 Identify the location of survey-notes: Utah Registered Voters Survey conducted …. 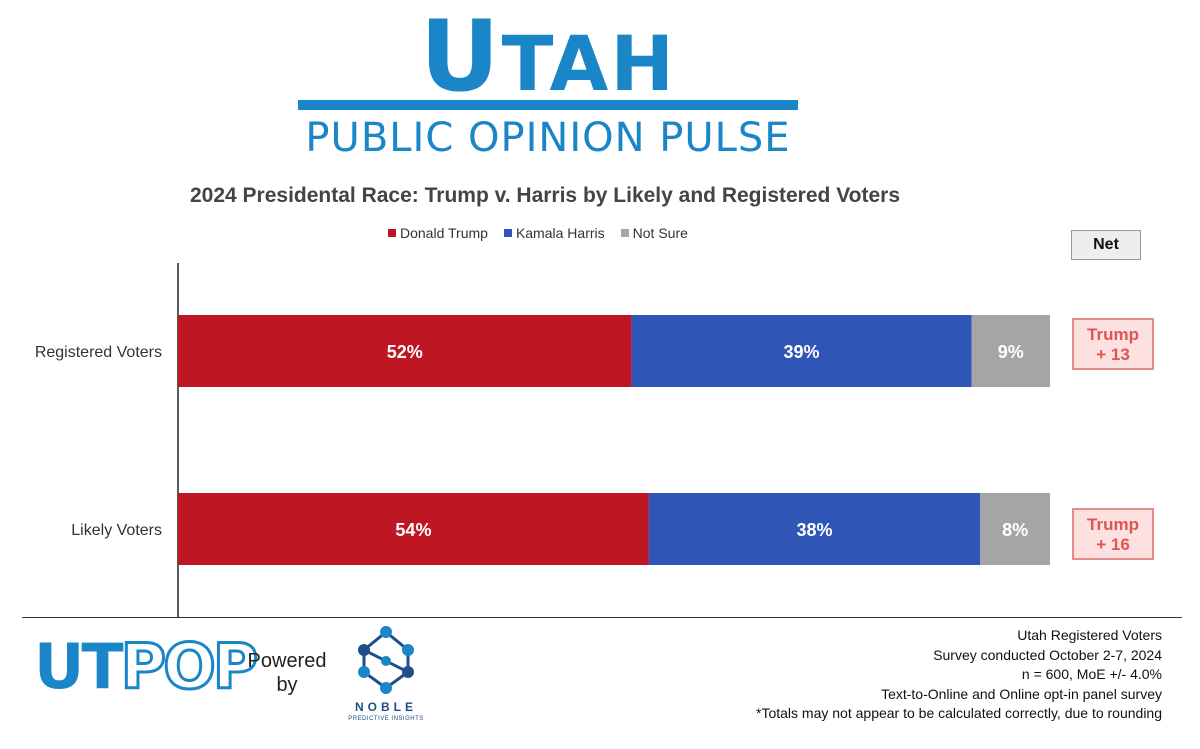
(959, 675).